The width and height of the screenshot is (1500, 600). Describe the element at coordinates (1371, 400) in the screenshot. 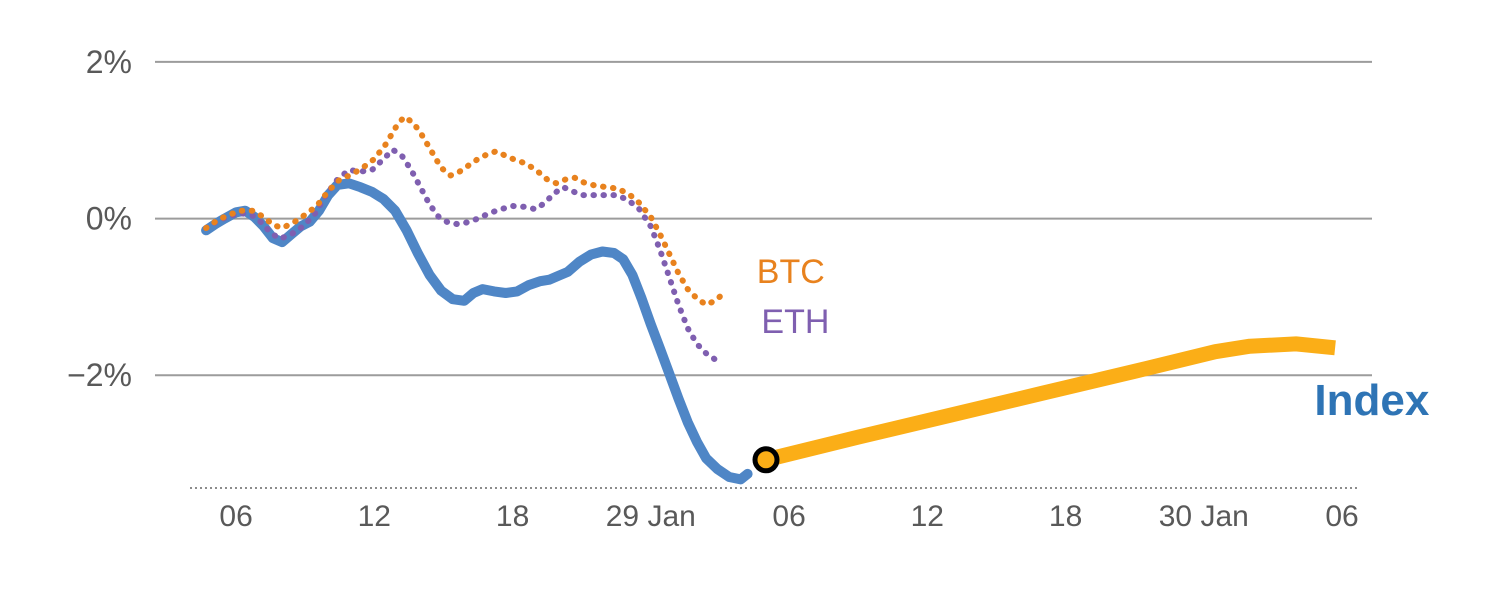

I see `series-label-index: Index` at that location.